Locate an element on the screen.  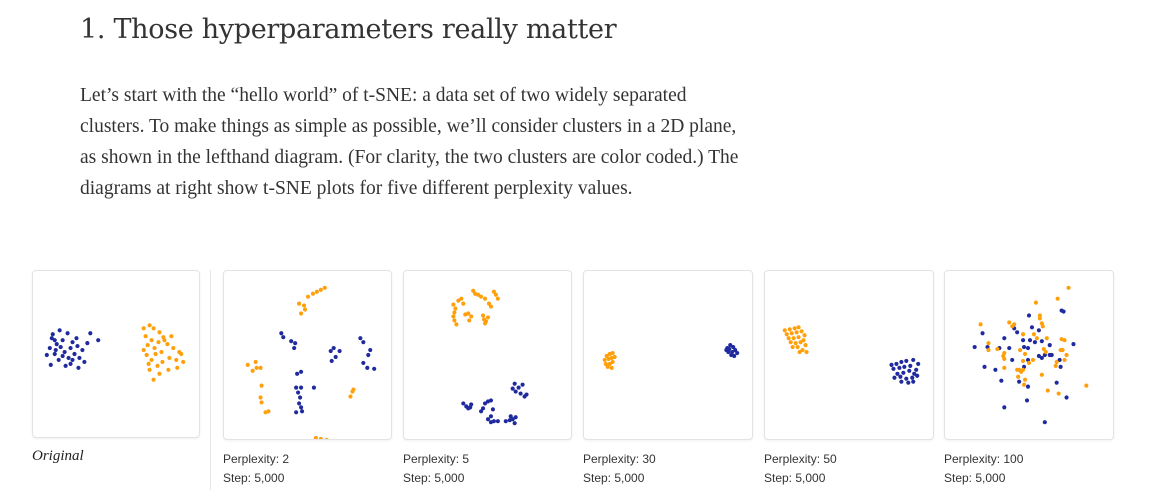
figure-divider is located at coordinates (210, 380).